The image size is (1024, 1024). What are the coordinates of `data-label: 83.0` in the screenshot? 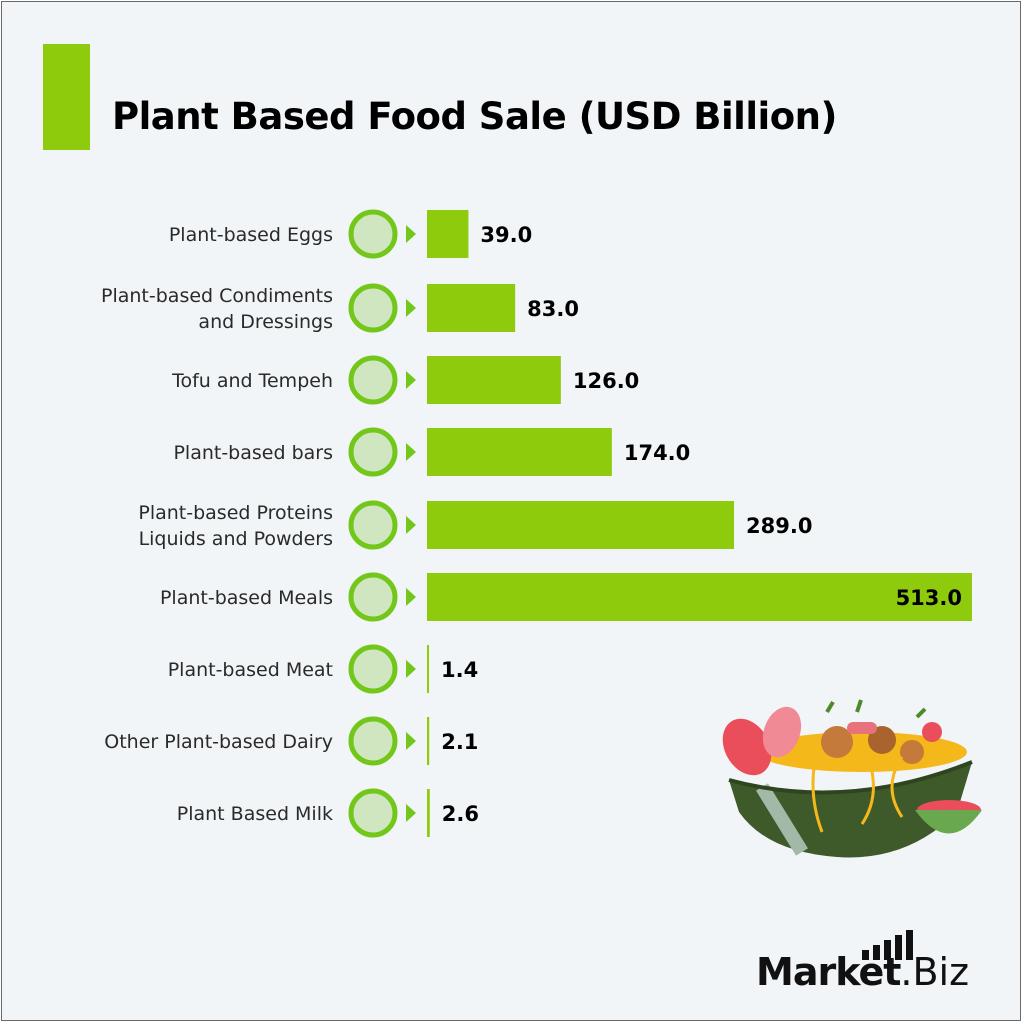 It's located at (553, 309).